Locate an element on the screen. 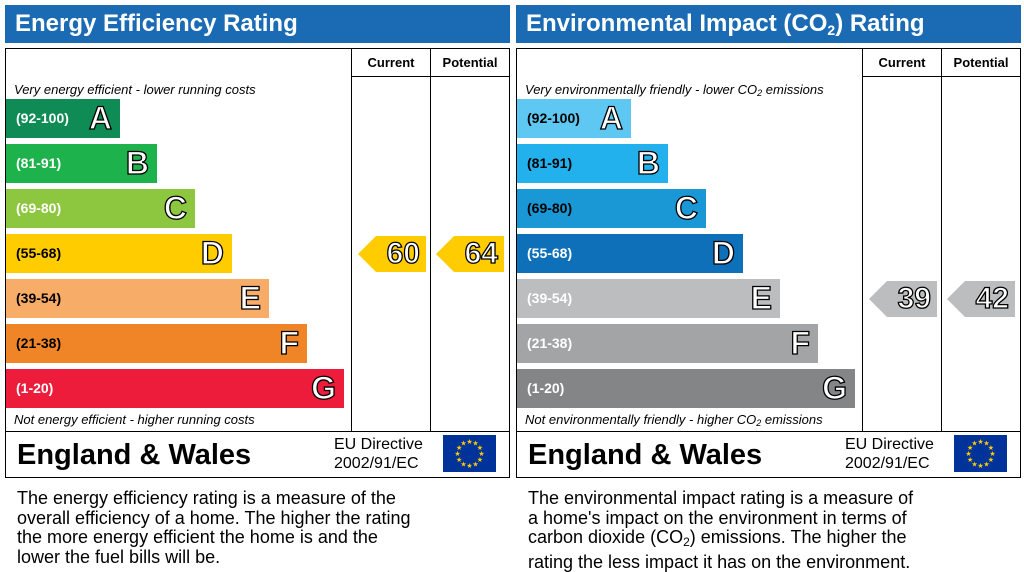  current-rating-arrow: 39 is located at coordinates (903, 298).